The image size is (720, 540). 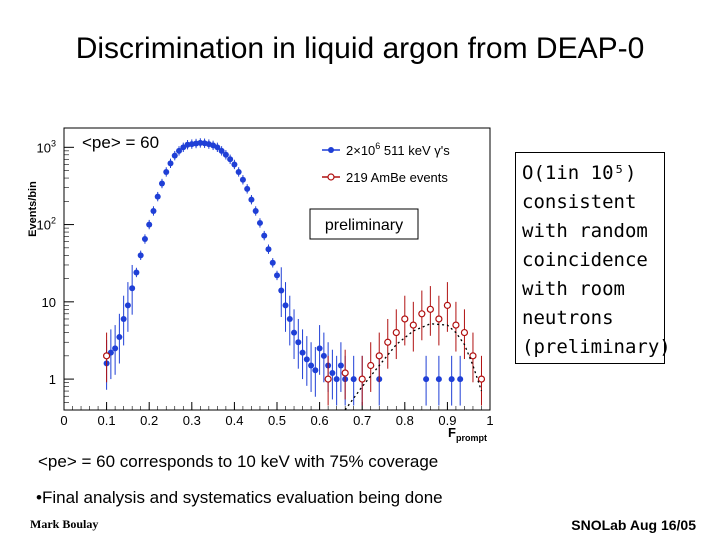 I want to click on x-tick-label: 0.2, so click(x=149, y=420).